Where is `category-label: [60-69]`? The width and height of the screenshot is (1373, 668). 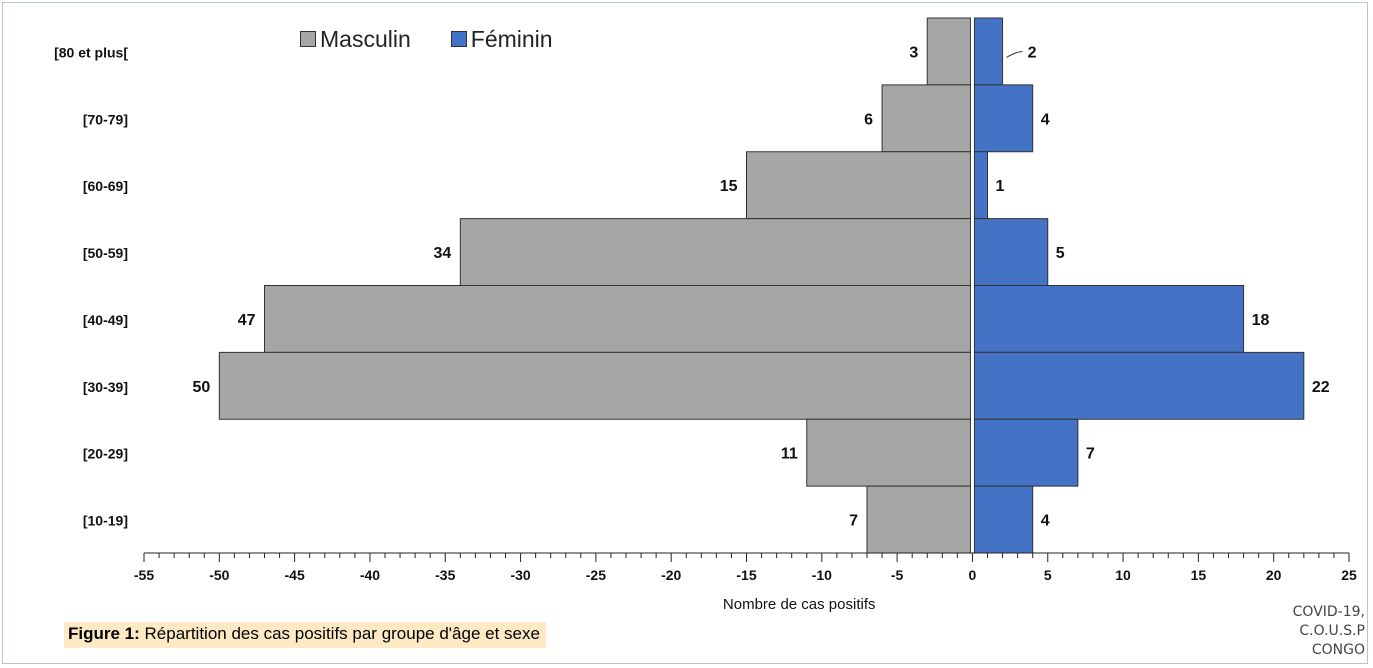 category-label: [60-69] is located at coordinates (105, 186).